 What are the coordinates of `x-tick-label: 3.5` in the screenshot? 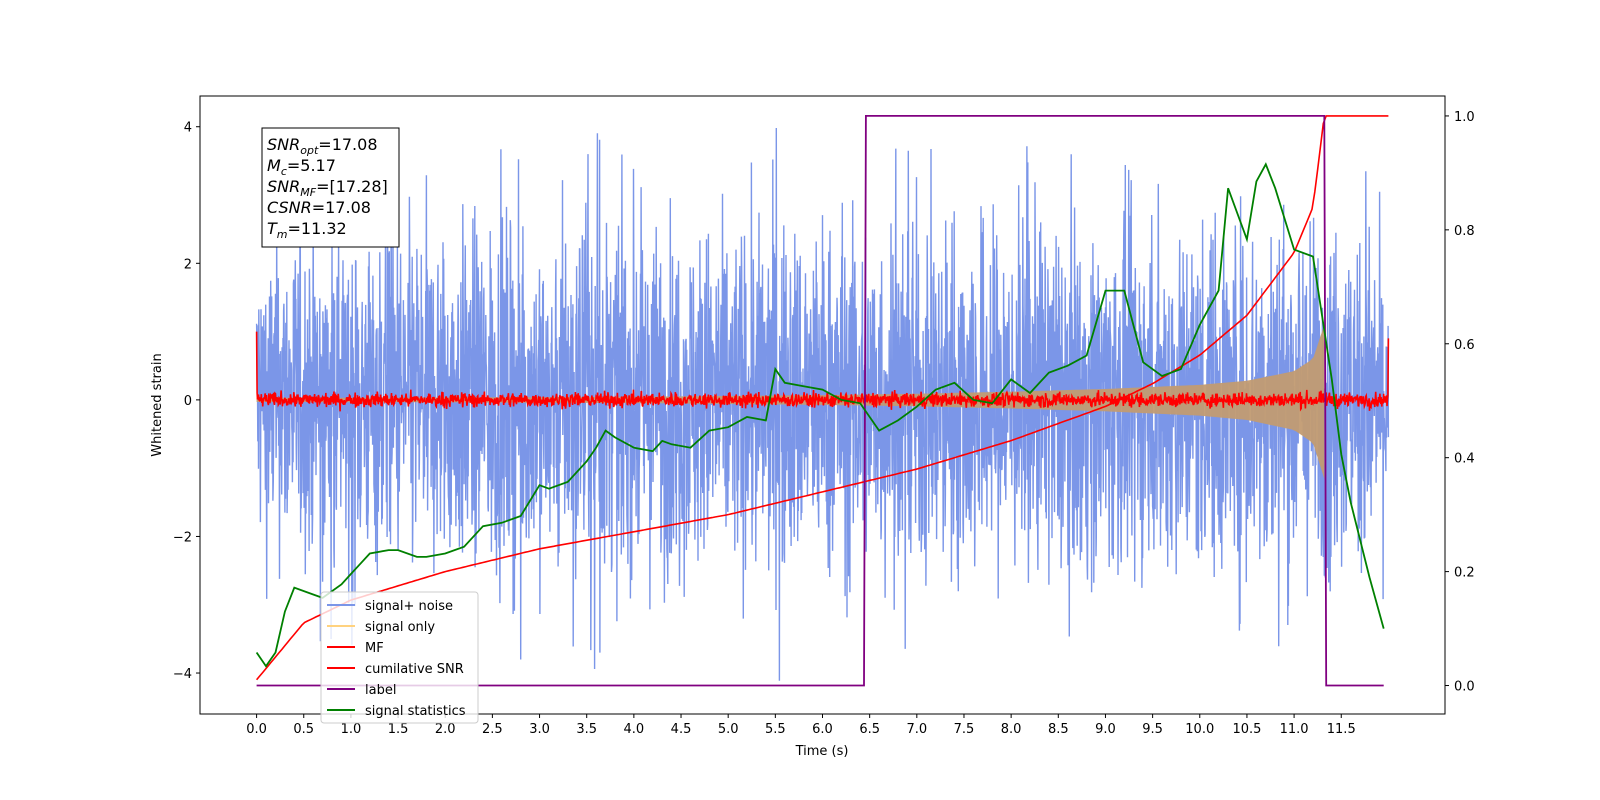 It's located at (586, 729).